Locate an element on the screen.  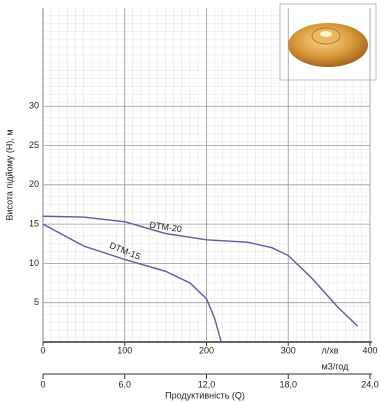
x-unit: л/хв is located at coordinates (329, 350).